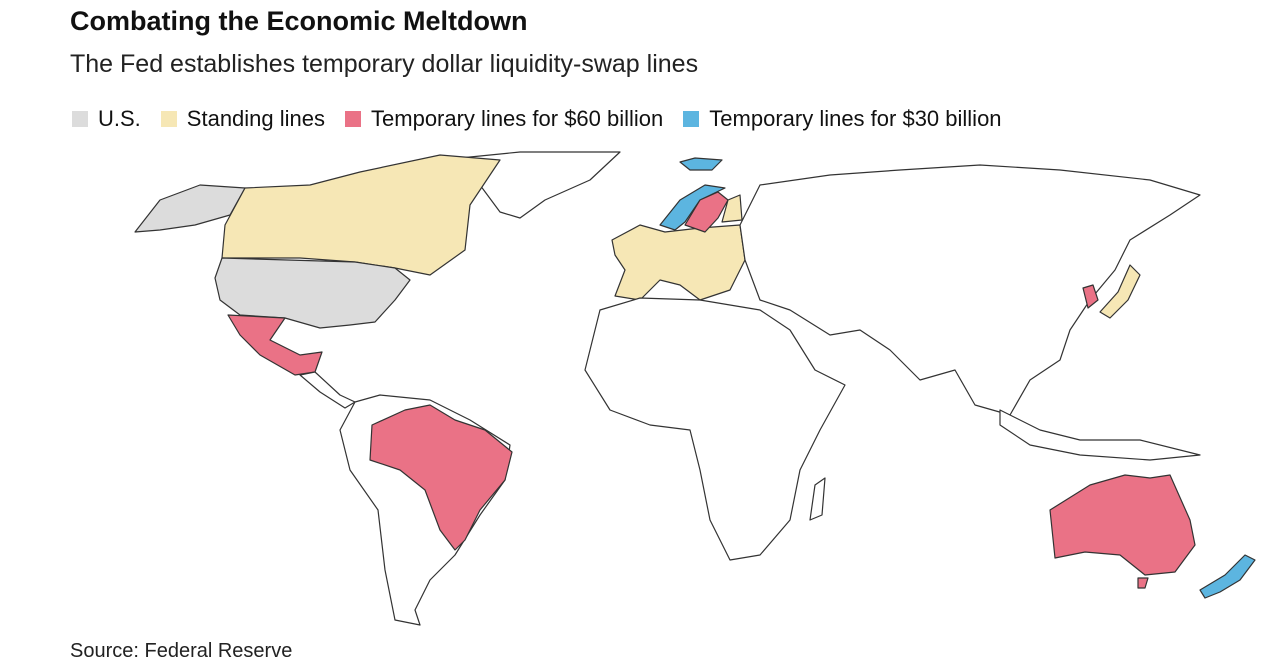 The width and height of the screenshot is (1280, 669). What do you see at coordinates (732, 208) in the screenshot?
I see `finland` at bounding box center [732, 208].